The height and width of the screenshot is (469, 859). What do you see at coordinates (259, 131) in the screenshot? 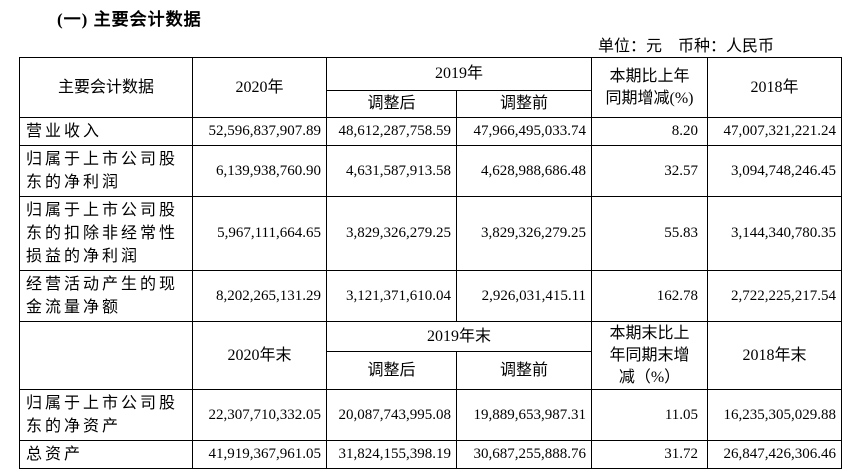
I see `cell-2020: 52,596,837,907.89` at bounding box center [259, 131].